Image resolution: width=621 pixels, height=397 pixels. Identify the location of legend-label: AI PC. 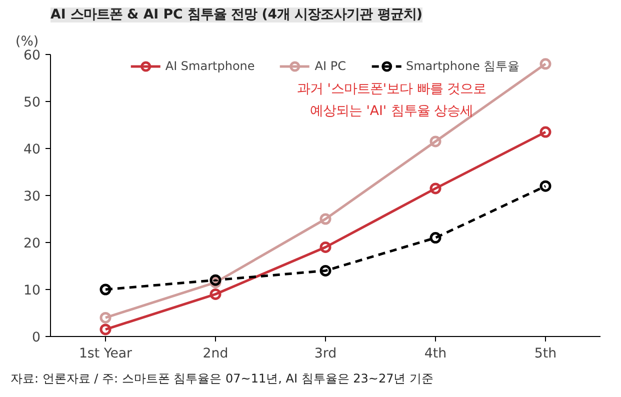
(330, 66).